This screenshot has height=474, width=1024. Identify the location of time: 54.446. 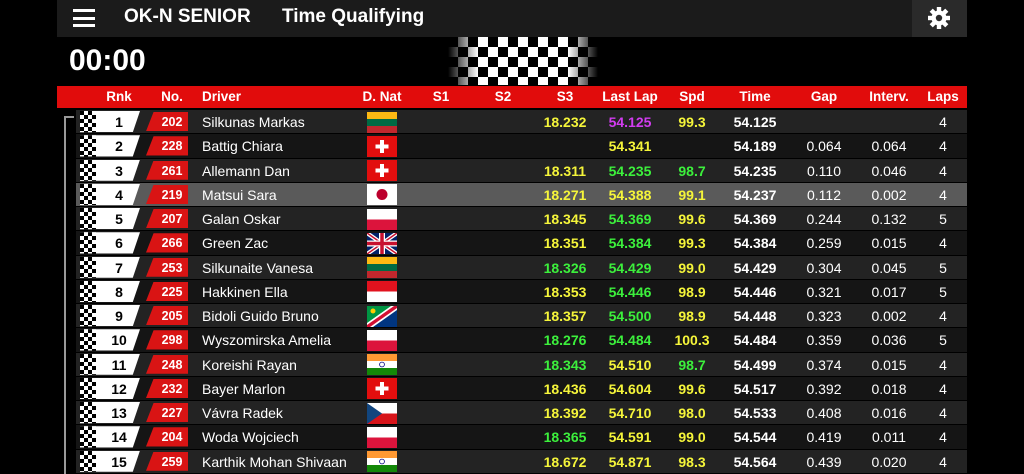
(755, 291).